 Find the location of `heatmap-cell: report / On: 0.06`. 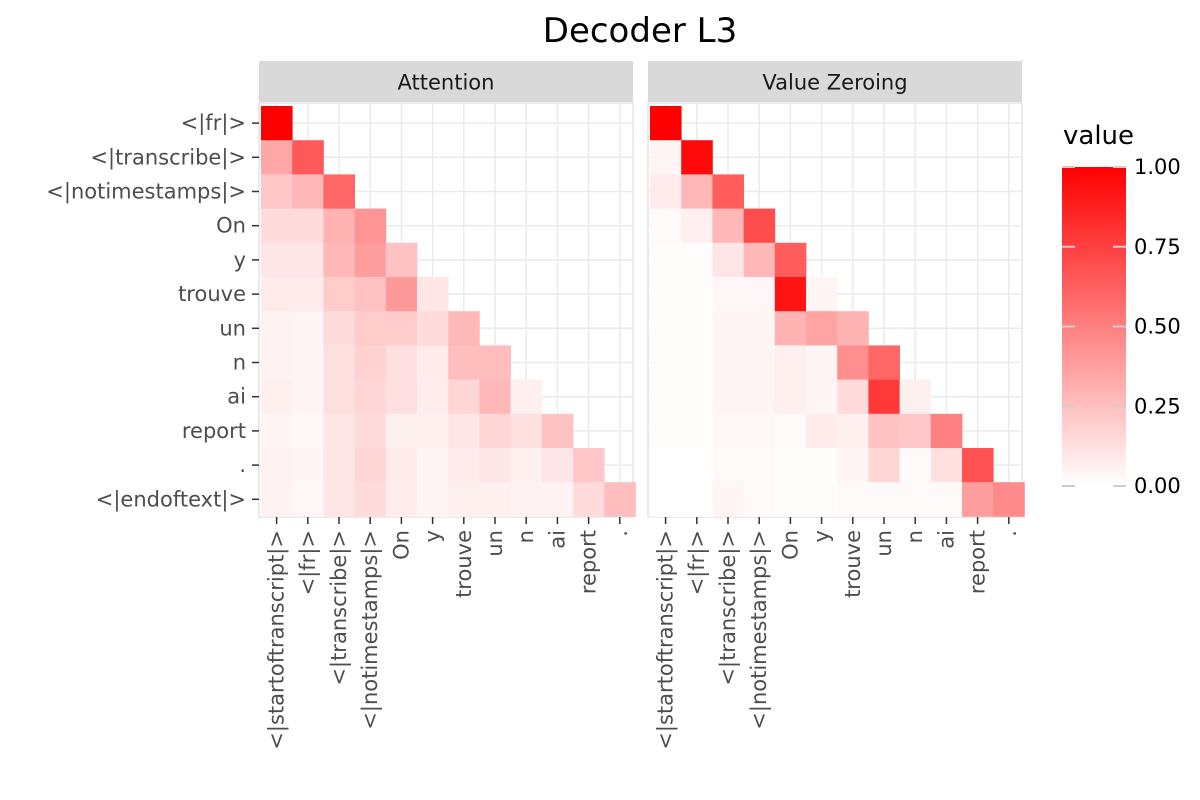

heatmap-cell: report / On: 0.06 is located at coordinates (401, 431).